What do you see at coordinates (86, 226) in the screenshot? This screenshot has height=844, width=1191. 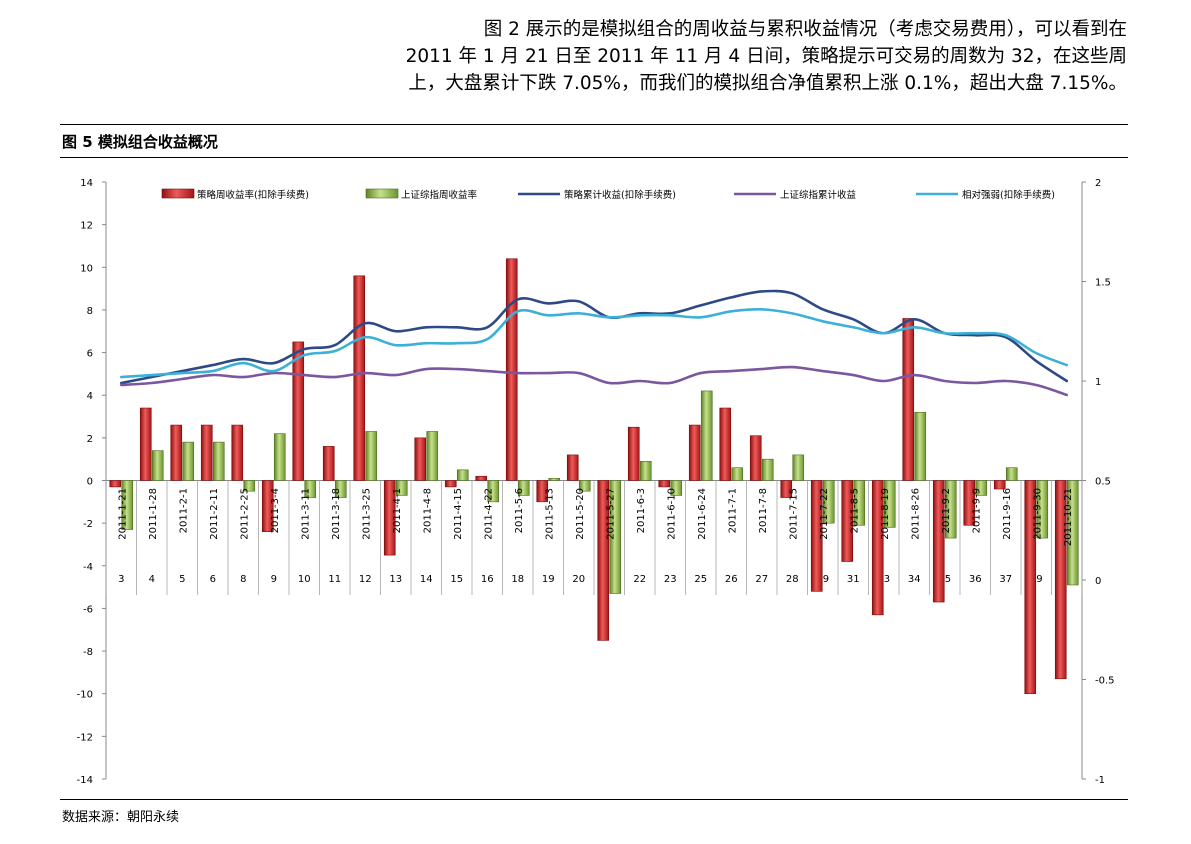 I see `left-tick-label: 12` at bounding box center [86, 226].